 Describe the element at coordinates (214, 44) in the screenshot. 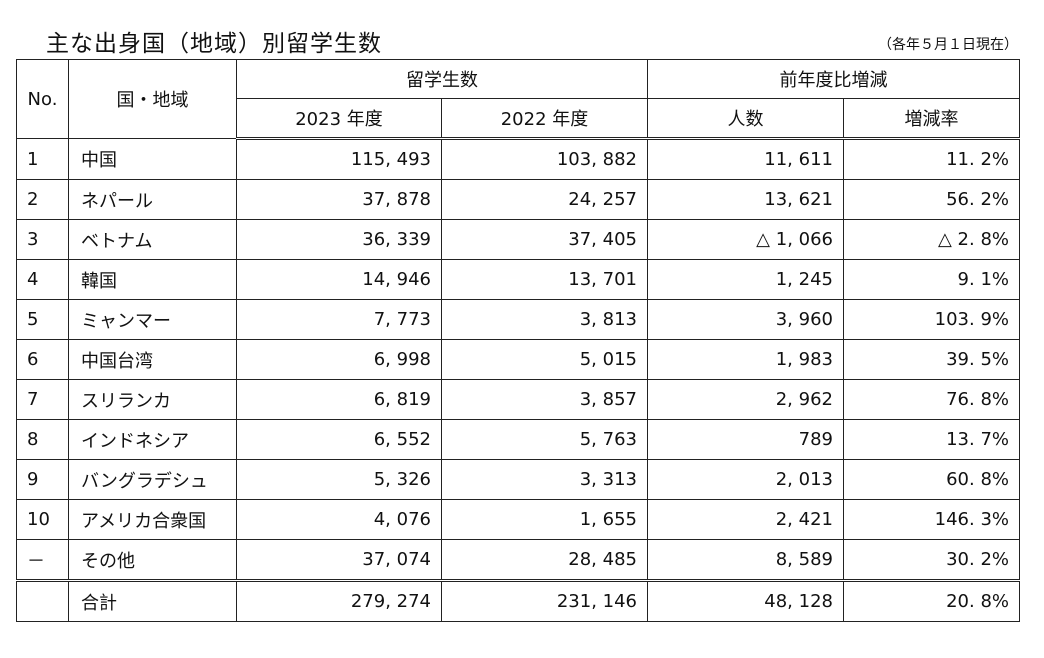

I see `page-title: 主な出身国（地域）別留学生数` at that location.